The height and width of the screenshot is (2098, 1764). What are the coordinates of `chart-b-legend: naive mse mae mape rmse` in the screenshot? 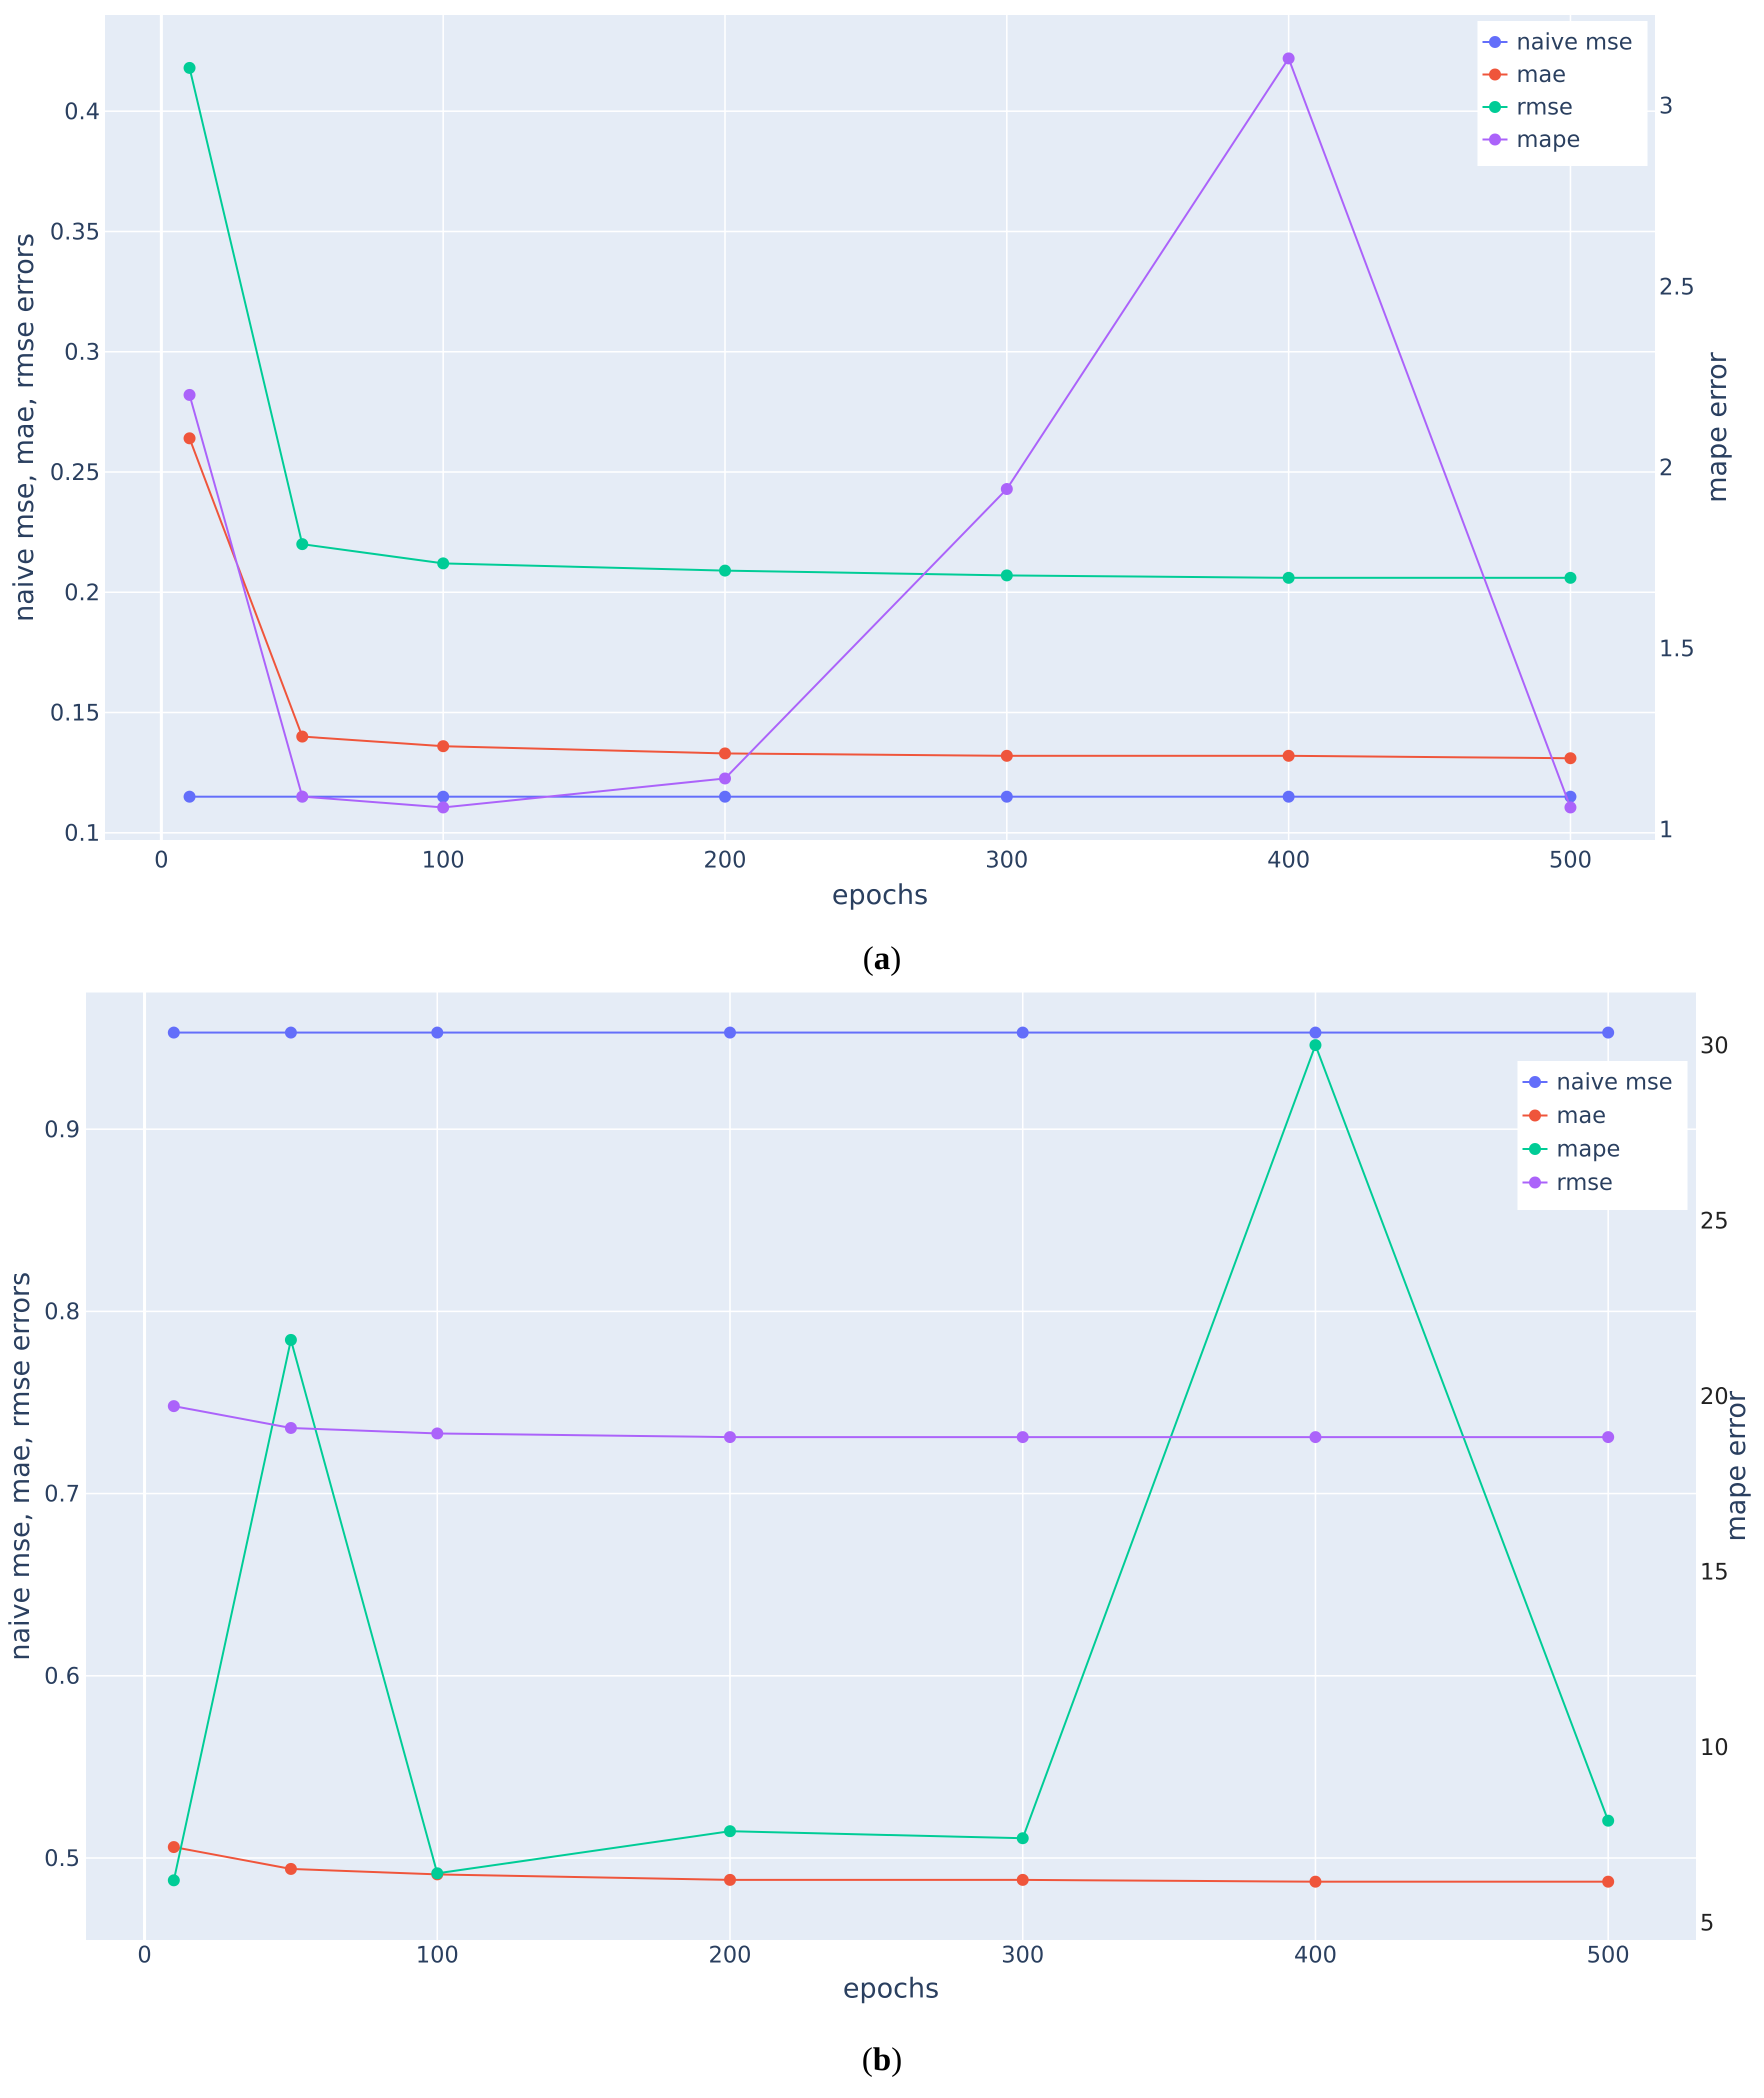 It's located at (1603, 1135).